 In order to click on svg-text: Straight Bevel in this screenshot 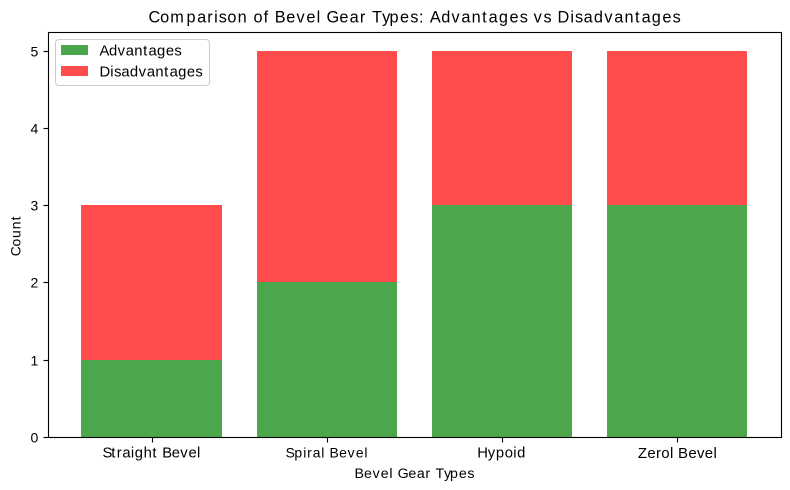, I will do `click(151, 454)`.